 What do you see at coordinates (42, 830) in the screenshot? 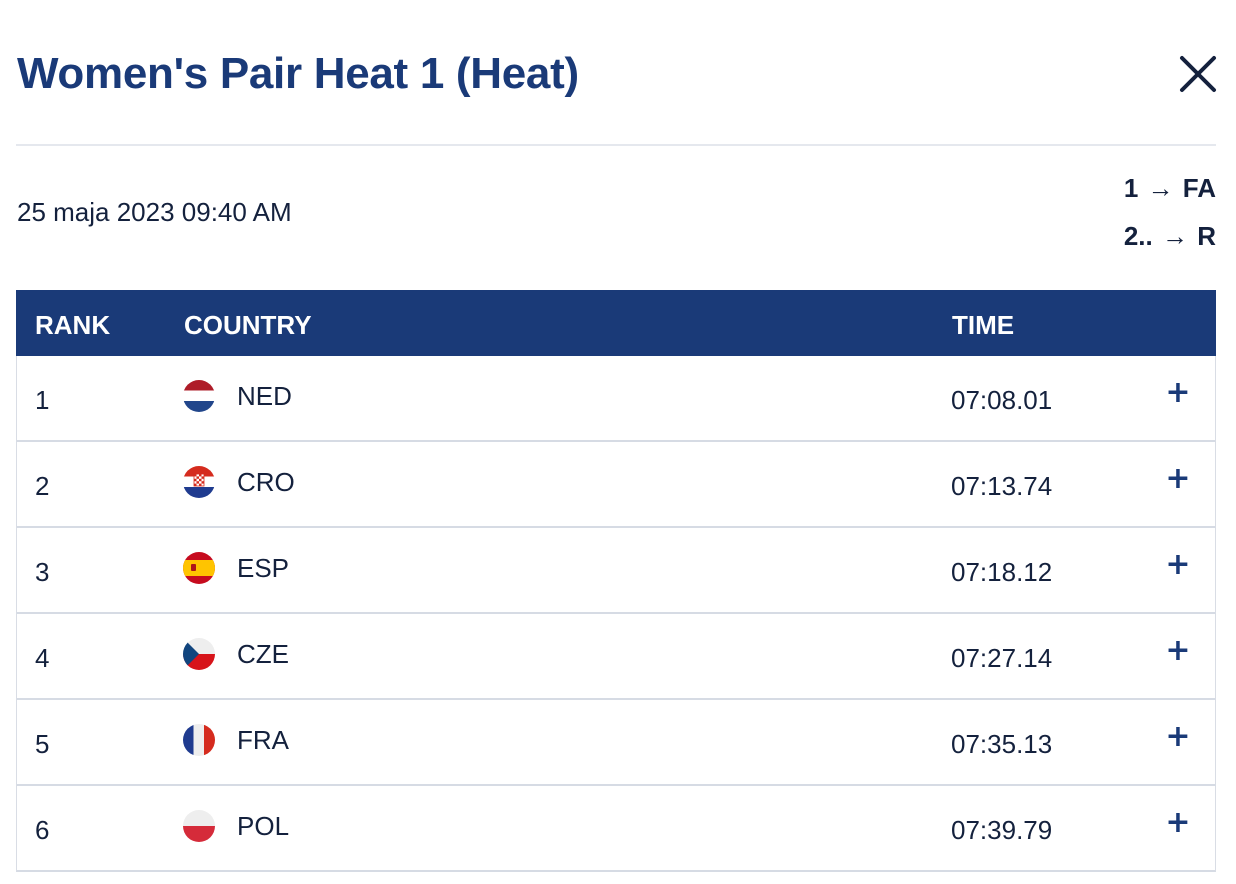
I see `rank-cell: 6` at bounding box center [42, 830].